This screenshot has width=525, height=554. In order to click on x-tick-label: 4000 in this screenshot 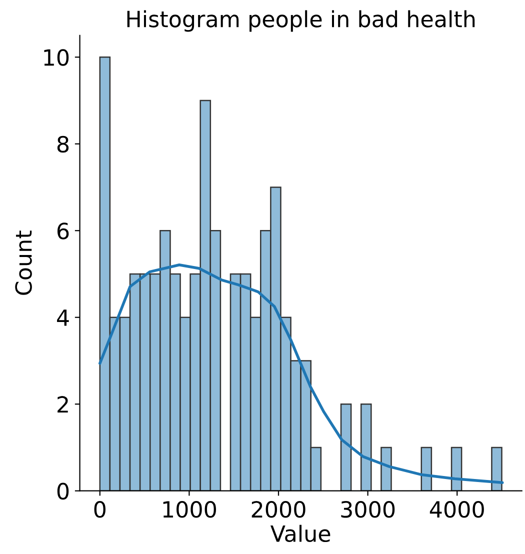, I will do `click(457, 509)`.